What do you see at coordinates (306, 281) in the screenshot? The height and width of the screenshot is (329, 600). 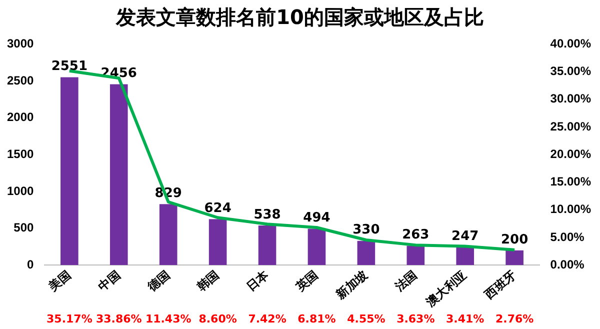 I see `x-tick-label: 英国` at bounding box center [306, 281].